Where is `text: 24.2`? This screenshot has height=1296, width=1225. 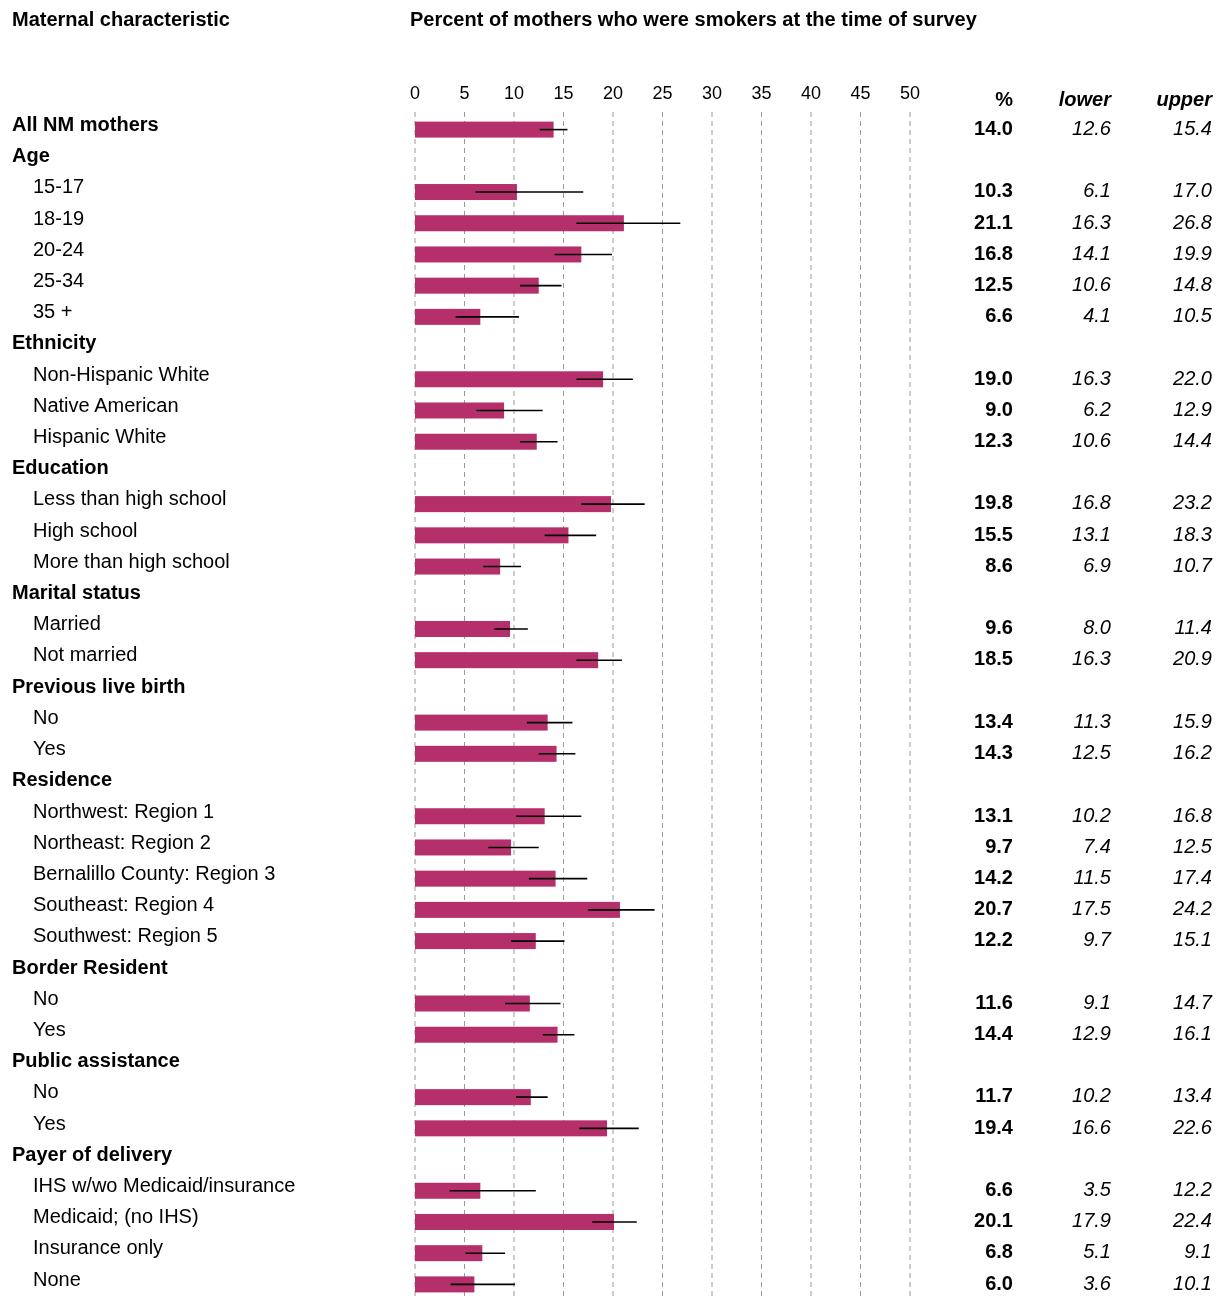
text: 24.2 is located at coordinates (1192, 908).